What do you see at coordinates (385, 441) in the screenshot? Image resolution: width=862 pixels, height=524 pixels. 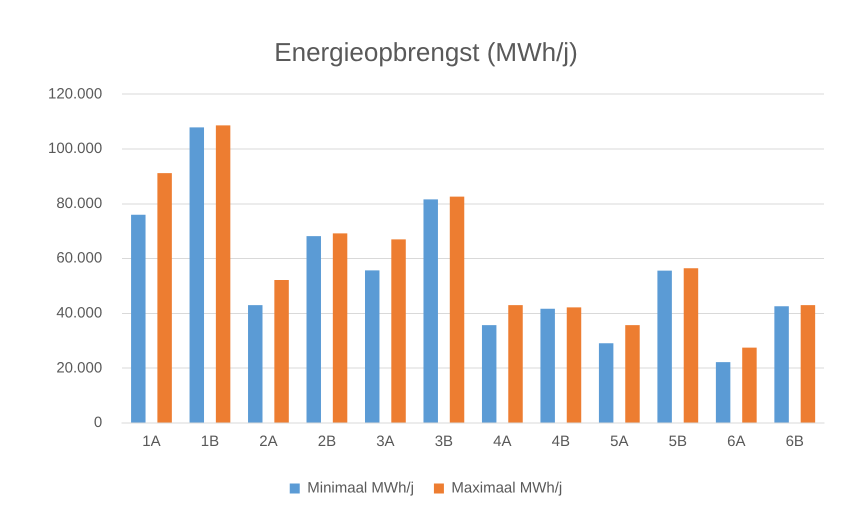 I see `x-tick-label: 3A` at bounding box center [385, 441].